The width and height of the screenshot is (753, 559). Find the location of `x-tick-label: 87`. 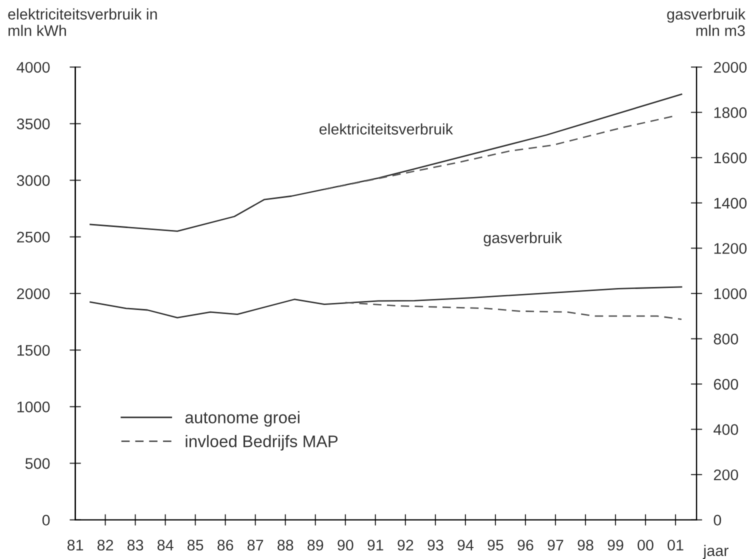

x-tick-label: 87 is located at coordinates (256, 545).